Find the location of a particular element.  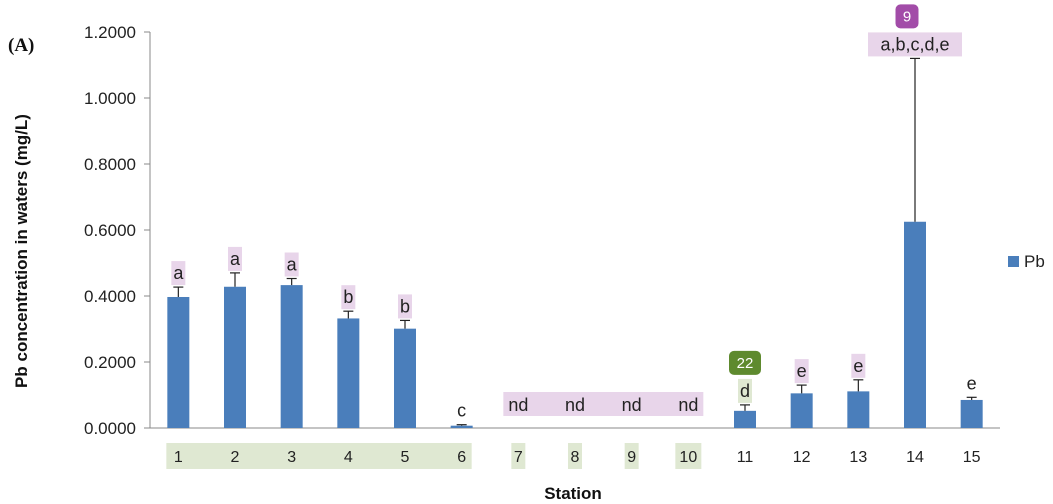

legend: Pb is located at coordinates (1026, 261).